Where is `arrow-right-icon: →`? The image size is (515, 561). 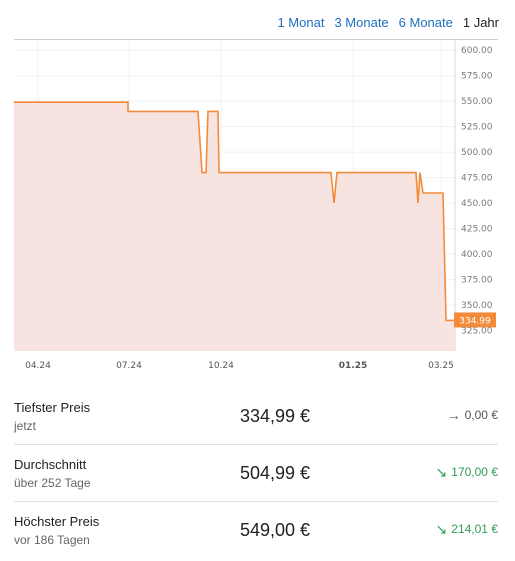
arrow-right-icon: → is located at coordinates (453, 415).